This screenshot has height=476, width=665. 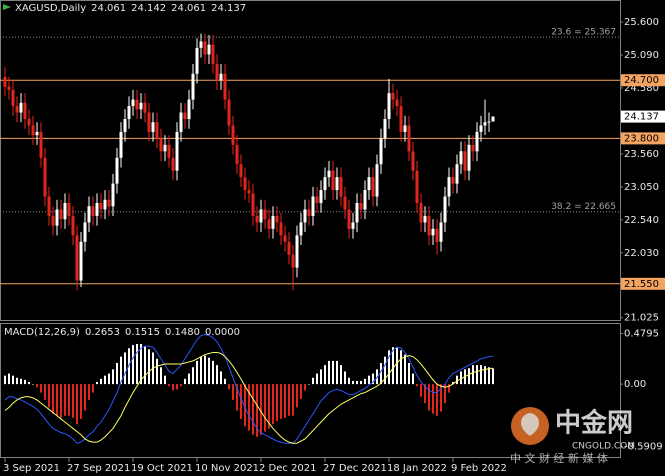 I want to click on indicator-readout: 0.0000, so click(x=222, y=332).